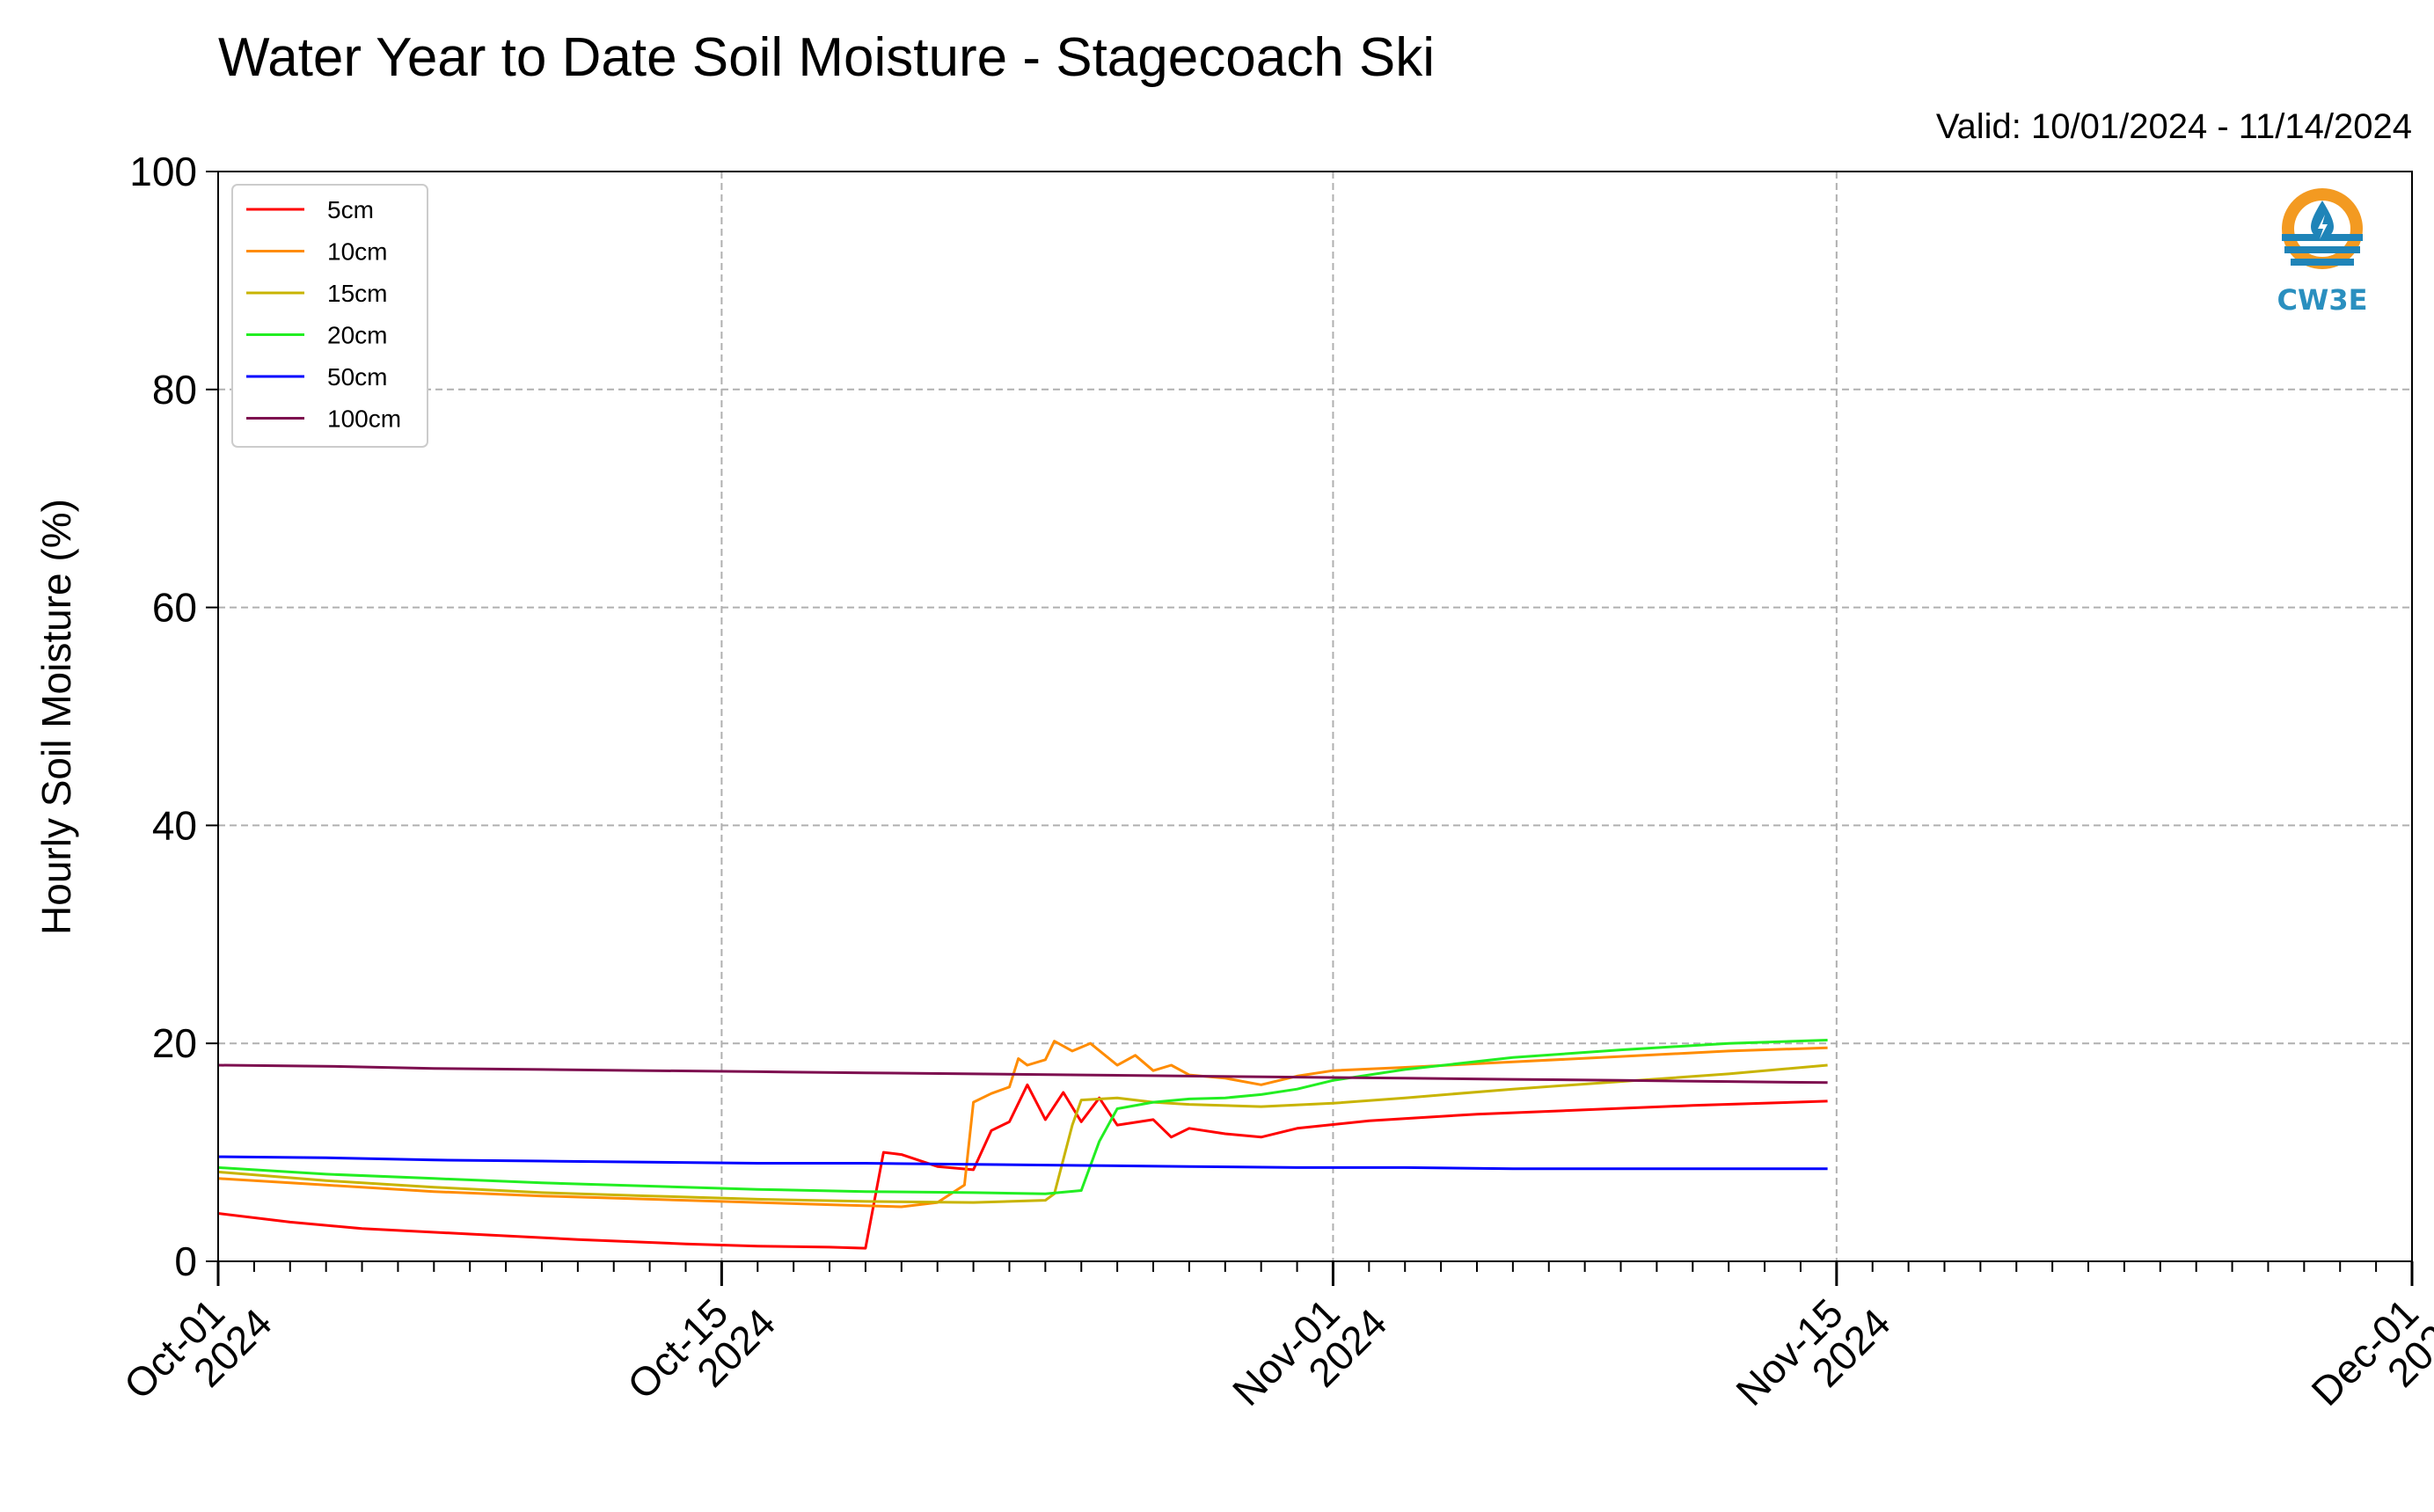 The image size is (2434, 1512). I want to click on legend-label-15cm: 15cm, so click(357, 293).